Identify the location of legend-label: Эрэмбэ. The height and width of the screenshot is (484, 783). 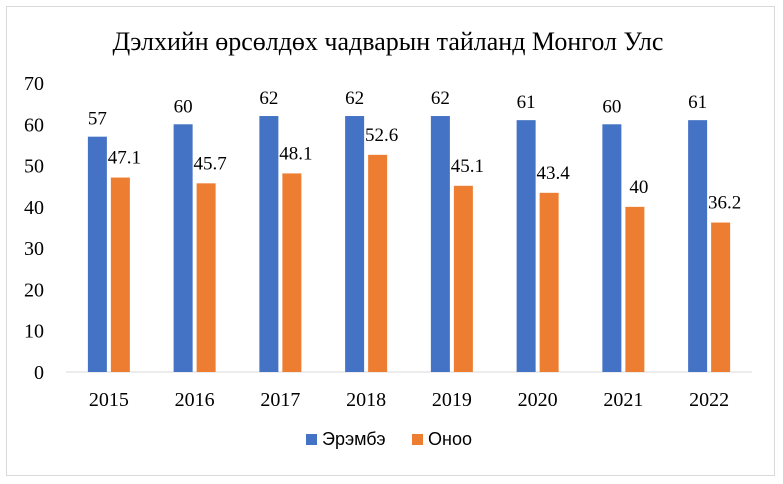
(354, 439).